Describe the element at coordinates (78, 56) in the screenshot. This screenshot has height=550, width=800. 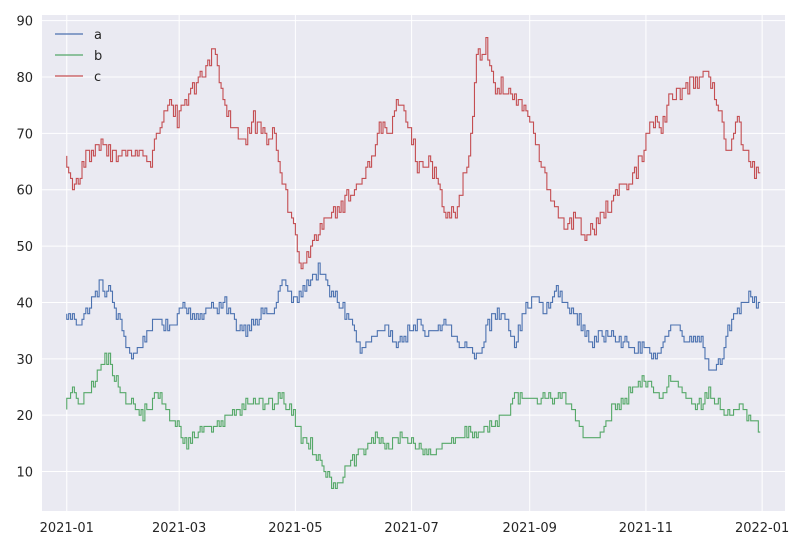
I see `legend: abc` at that location.